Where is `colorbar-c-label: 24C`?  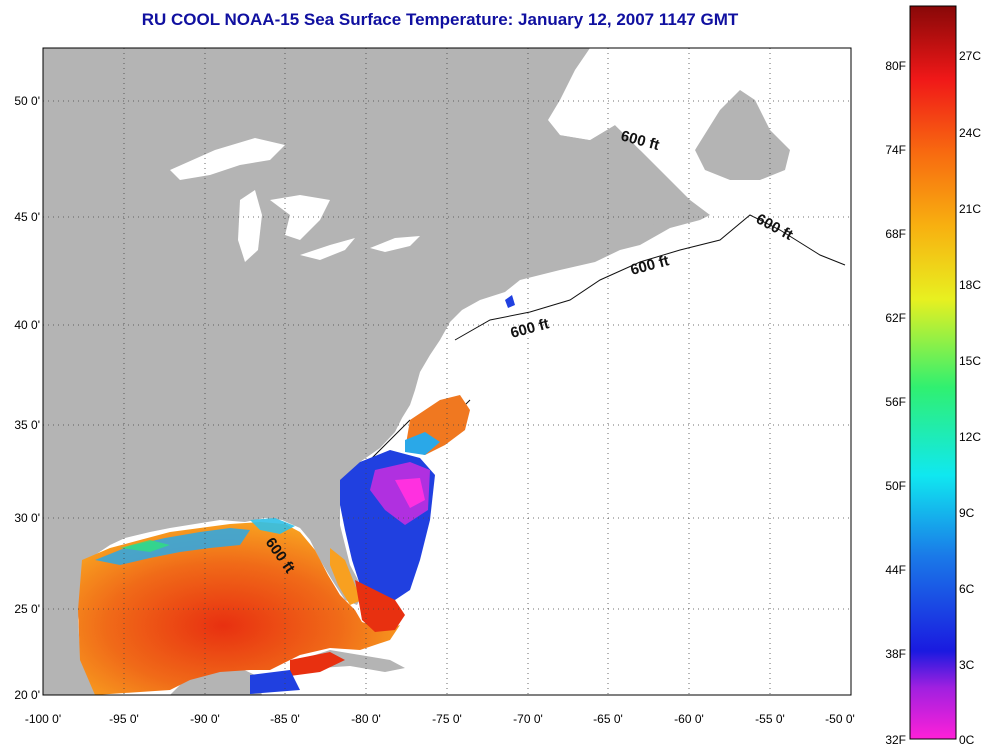
colorbar-c-label: 24C is located at coordinates (970, 133).